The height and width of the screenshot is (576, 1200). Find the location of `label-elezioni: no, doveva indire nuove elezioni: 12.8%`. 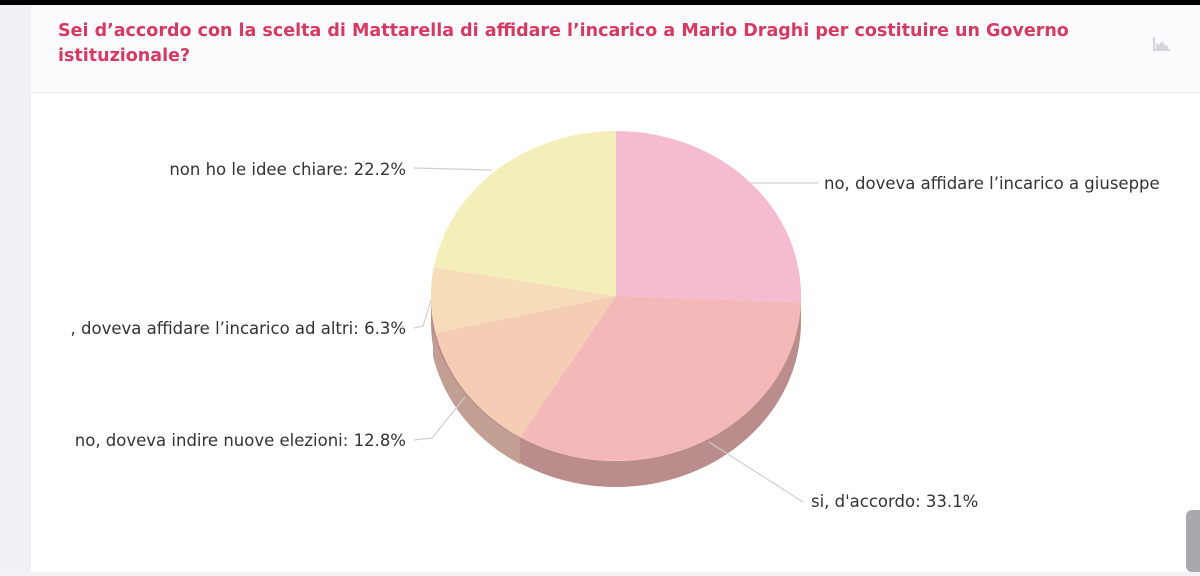

label-elezioni: no, doveva indire nuove elezioni: 12.8% is located at coordinates (240, 440).